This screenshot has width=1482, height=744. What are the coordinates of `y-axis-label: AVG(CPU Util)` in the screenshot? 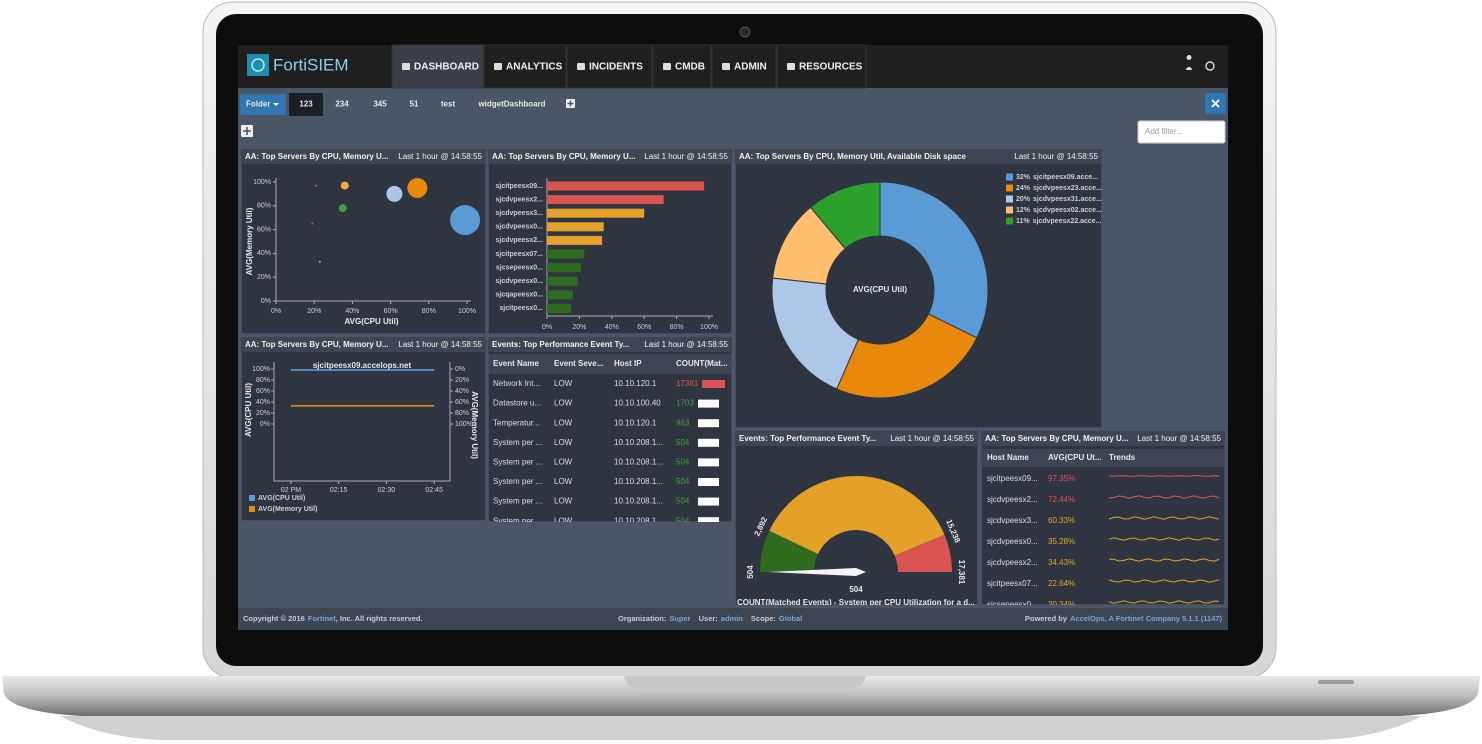 It's located at (248, 410).